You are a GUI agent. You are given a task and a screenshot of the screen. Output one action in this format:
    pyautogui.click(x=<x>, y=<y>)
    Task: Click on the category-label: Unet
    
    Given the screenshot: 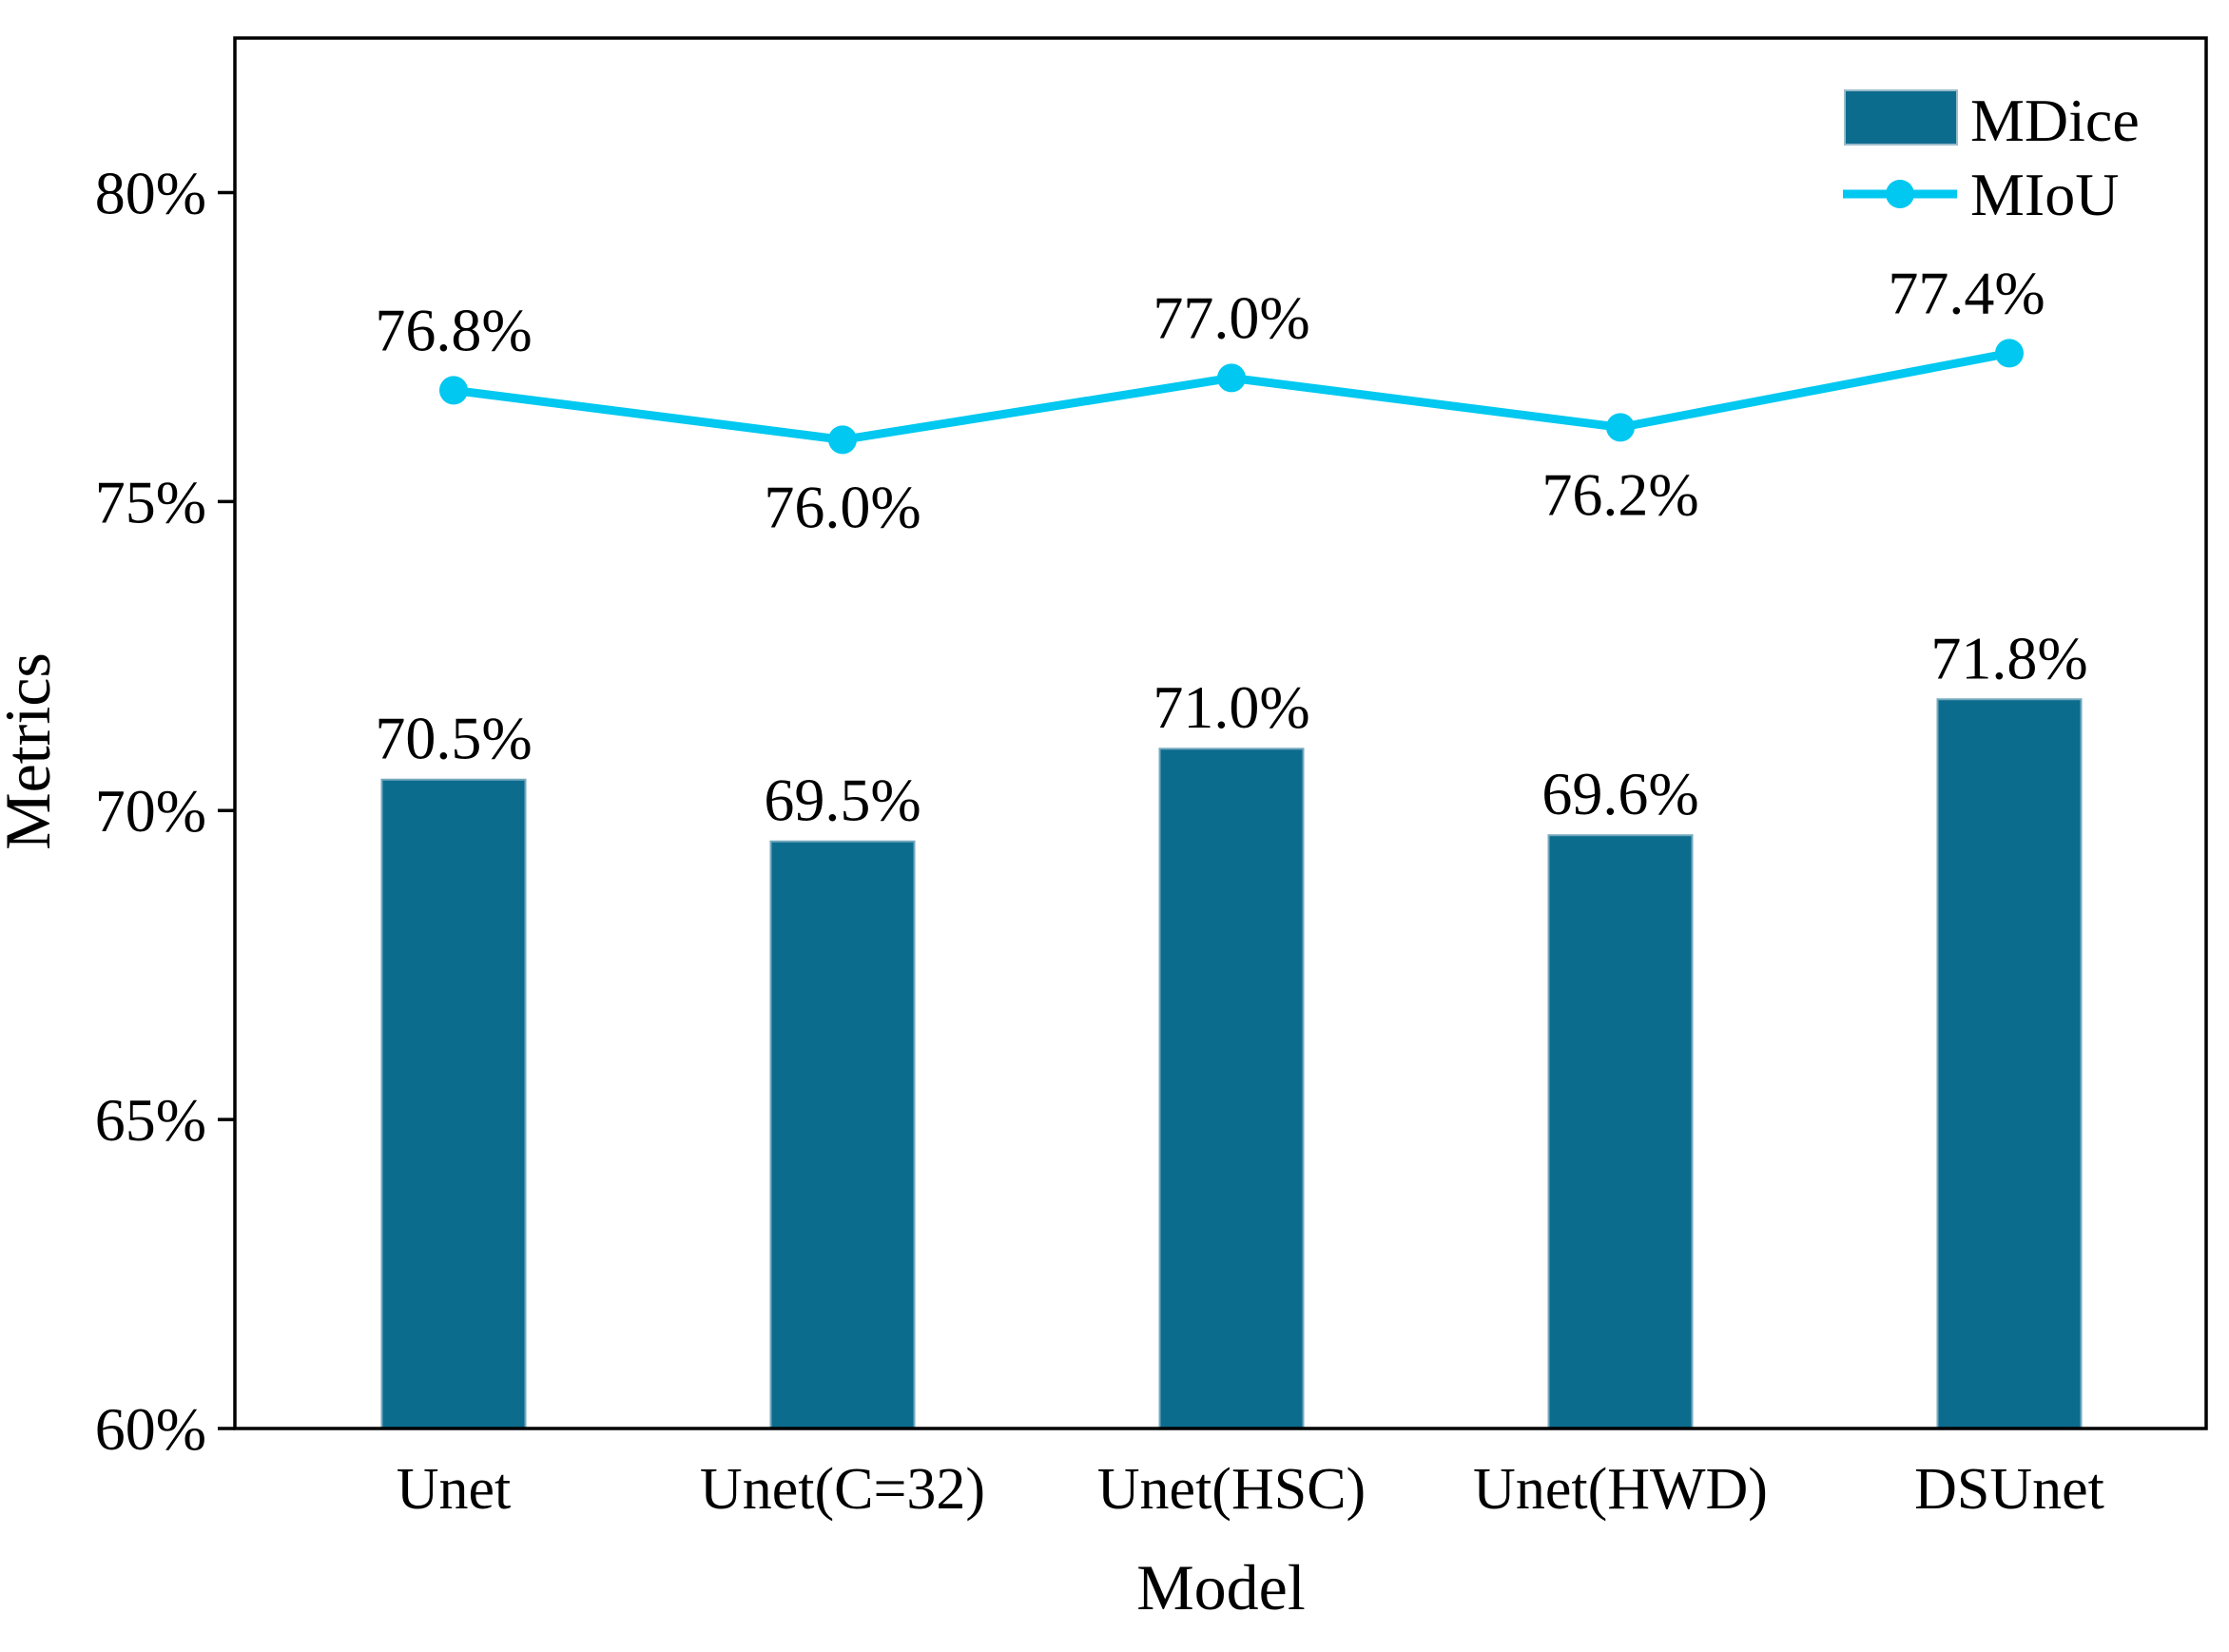 What is the action you would take?
    pyautogui.click(x=454, y=1489)
    